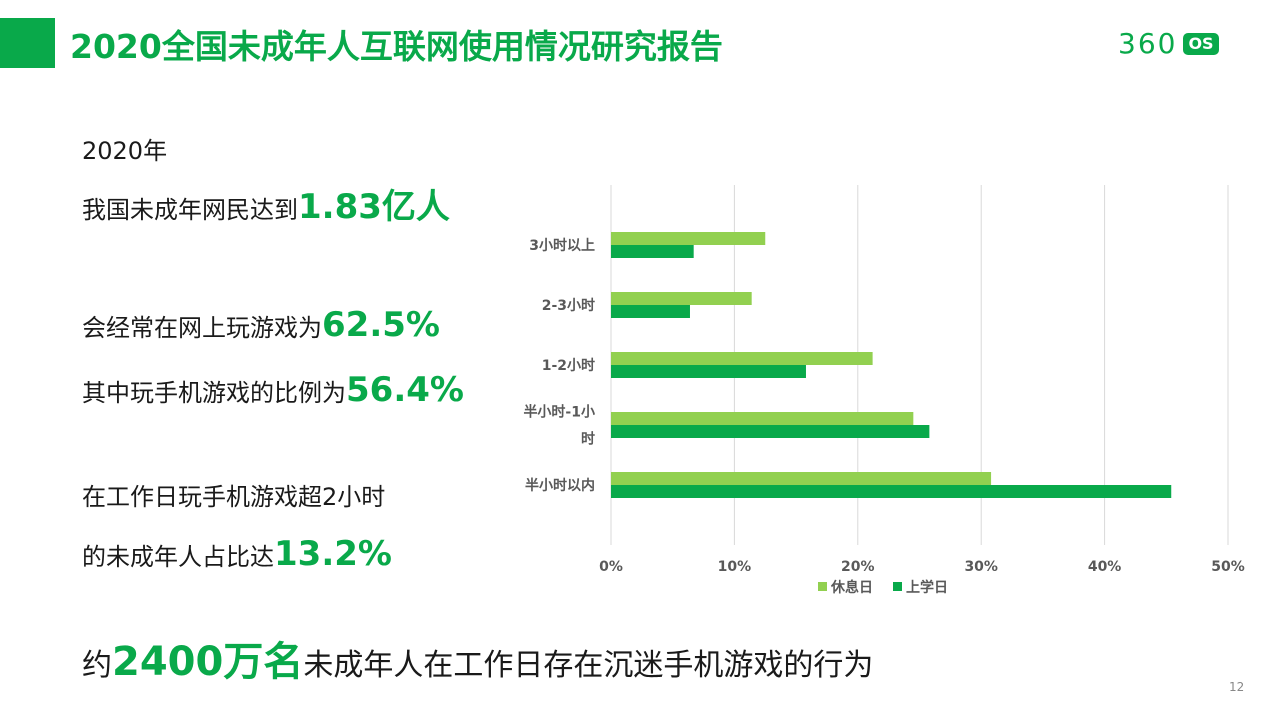 The image size is (1280, 720). I want to click on stat-netizens: 我国未成年网民达到1.83亿人, so click(266, 208).